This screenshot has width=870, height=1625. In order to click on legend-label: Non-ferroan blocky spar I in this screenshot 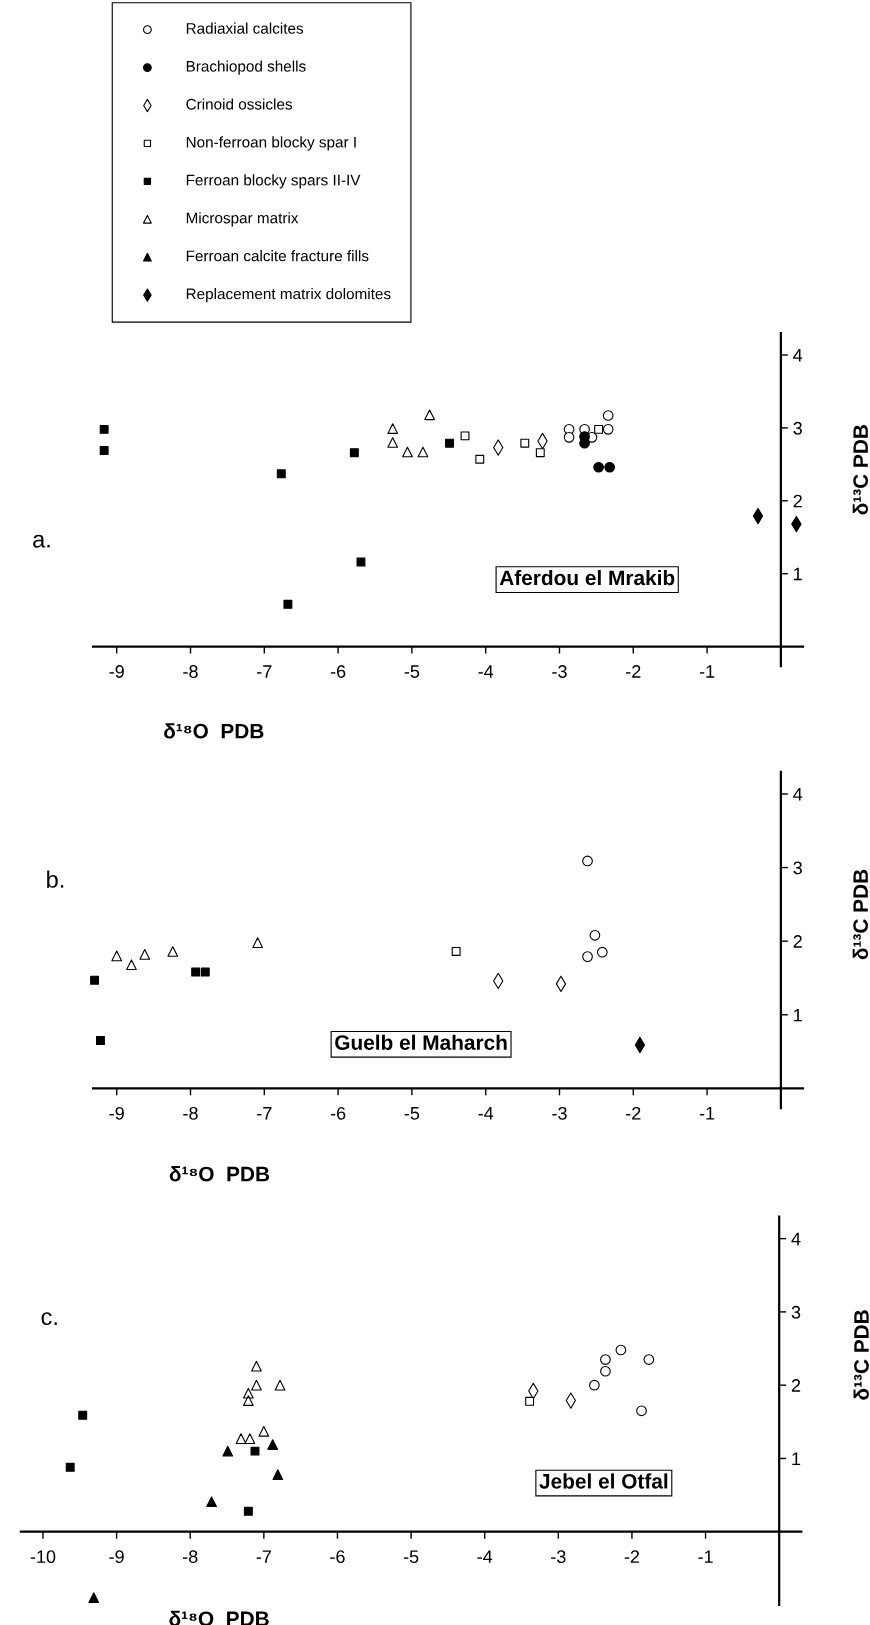, I will do `click(271, 143)`.